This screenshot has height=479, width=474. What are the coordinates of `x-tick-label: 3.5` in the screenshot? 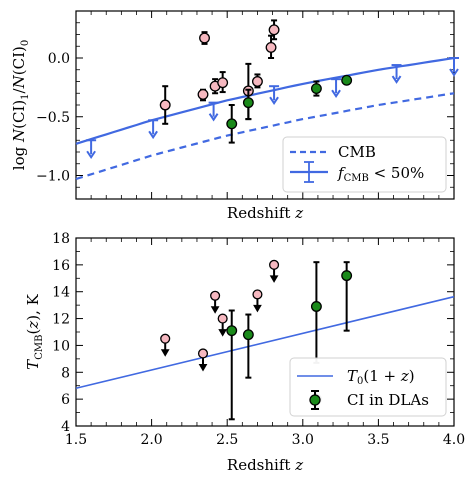 It's located at (378, 440).